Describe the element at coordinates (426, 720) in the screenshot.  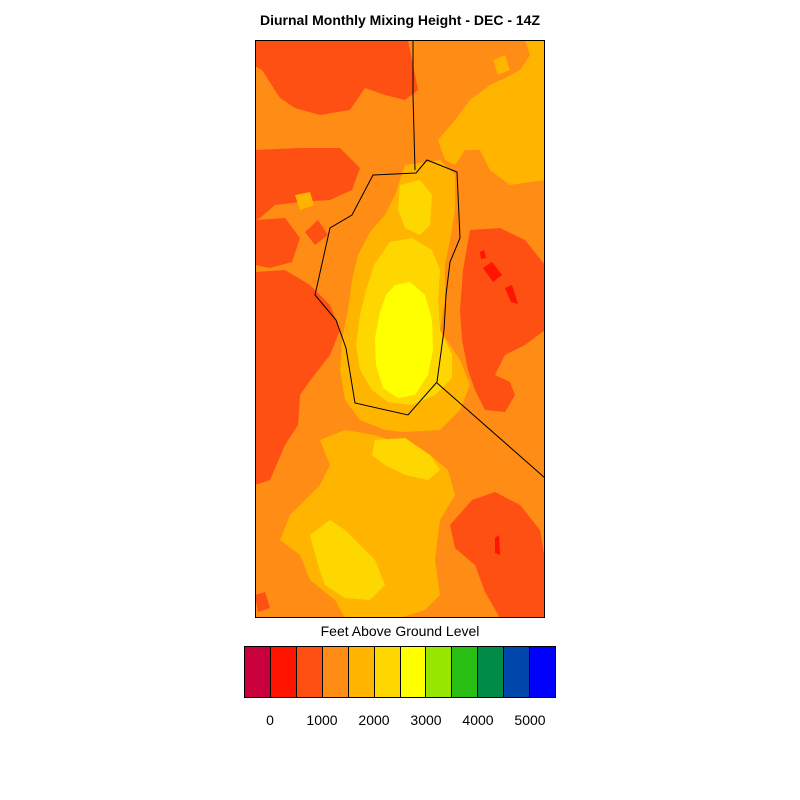
I see `colorbar-tick-label: 3000` at that location.